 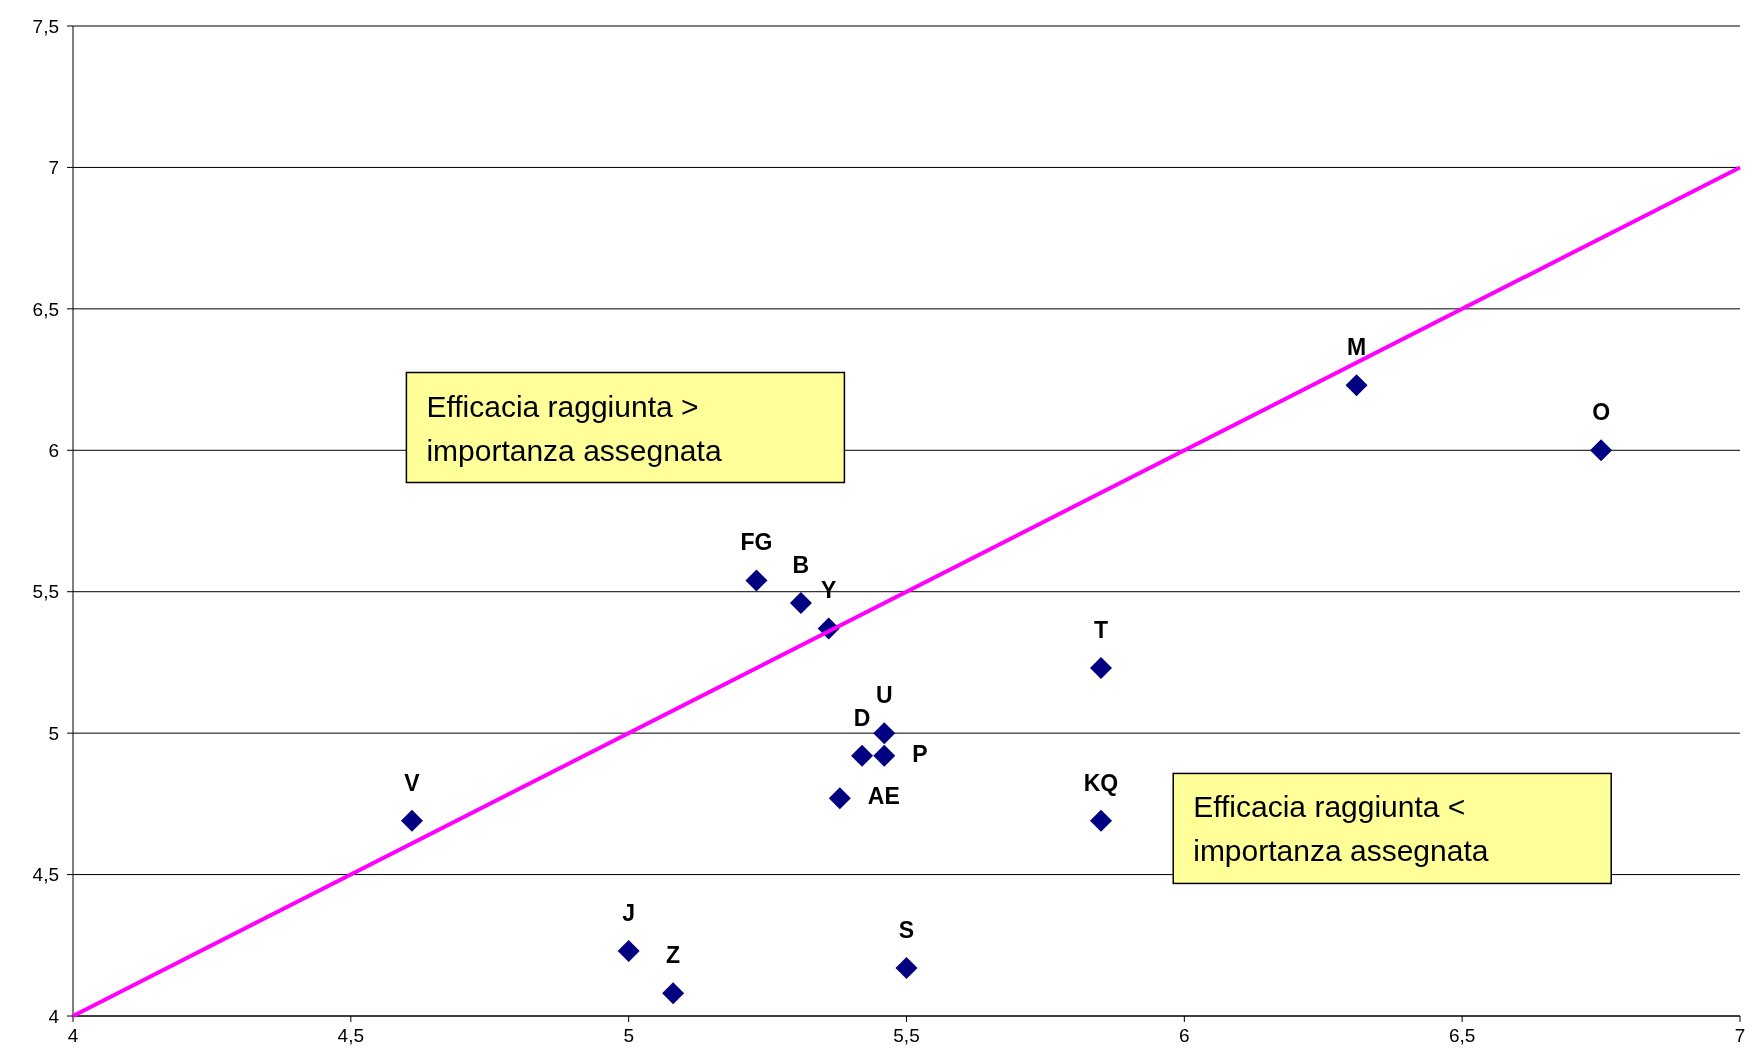 What do you see at coordinates (1341, 829) in the screenshot?
I see `annotation: Efficacia raggiunta < importanza assegnata` at bounding box center [1341, 829].